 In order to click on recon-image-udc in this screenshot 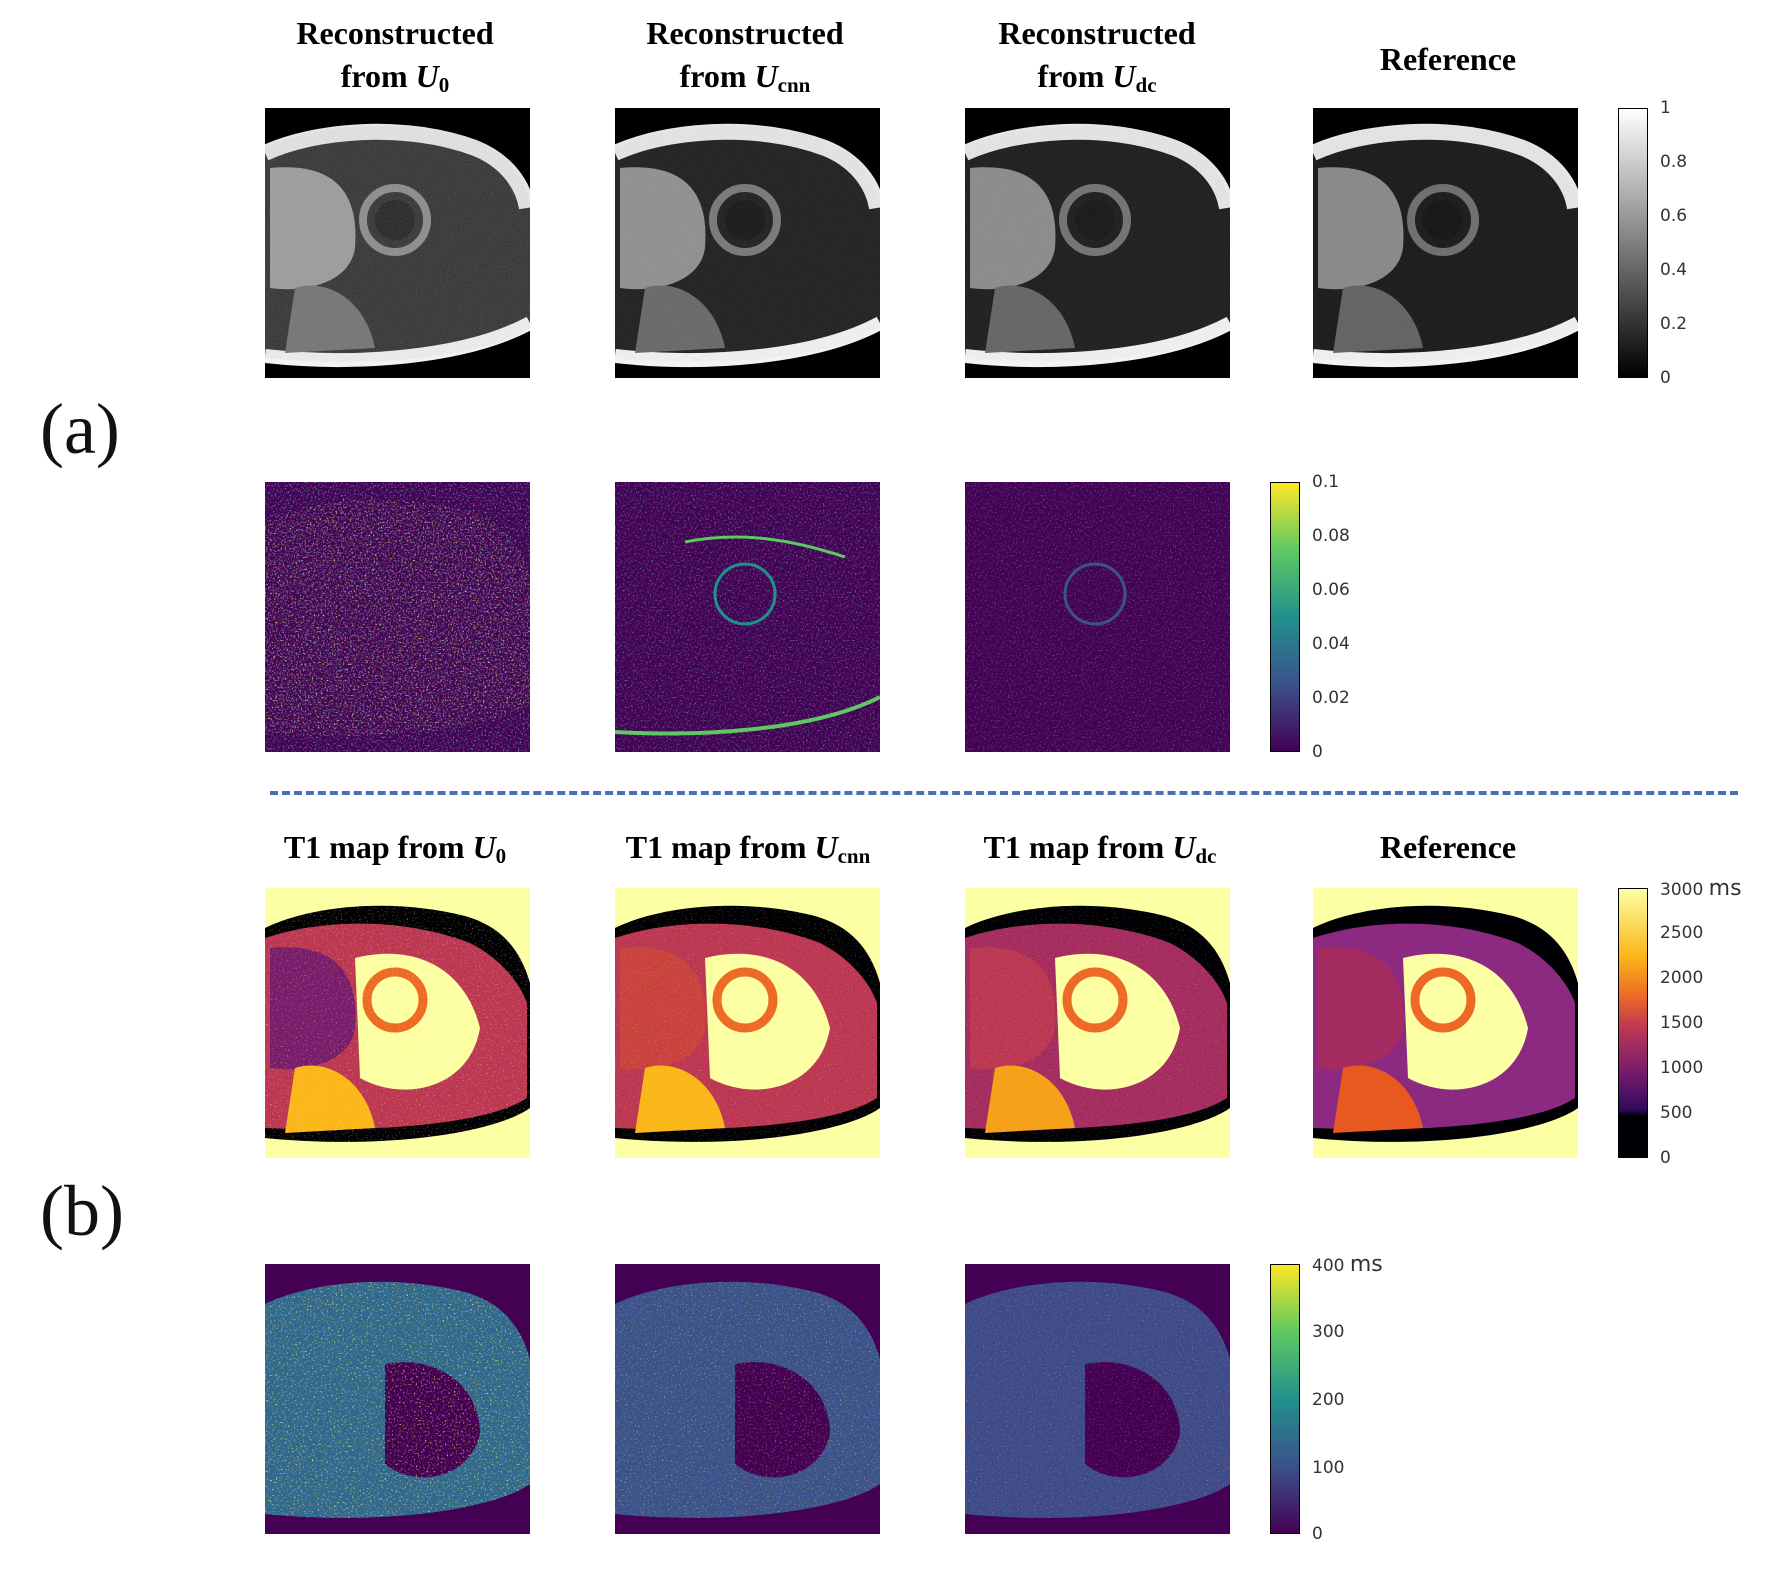, I will do `click(1097, 243)`.